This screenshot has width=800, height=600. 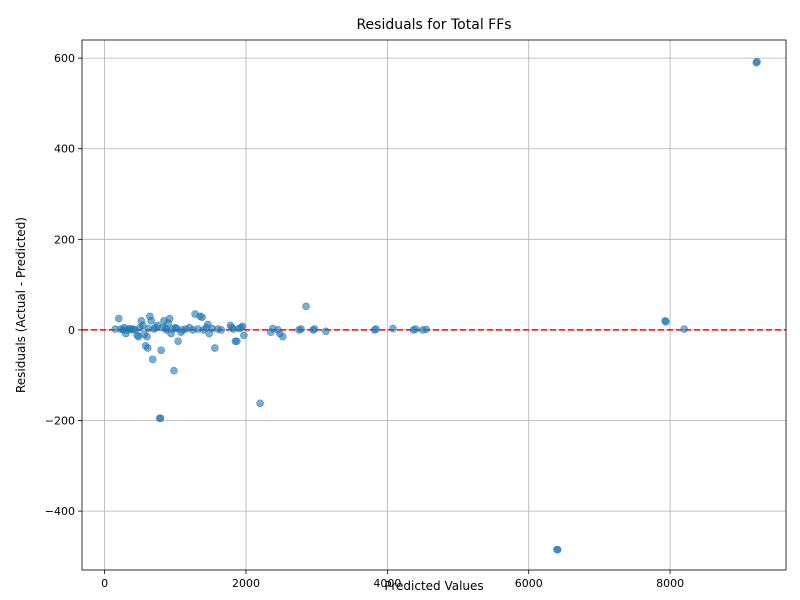 I want to click on y-axis-label: Residuals (Actual - Predicted), so click(x=21, y=305).